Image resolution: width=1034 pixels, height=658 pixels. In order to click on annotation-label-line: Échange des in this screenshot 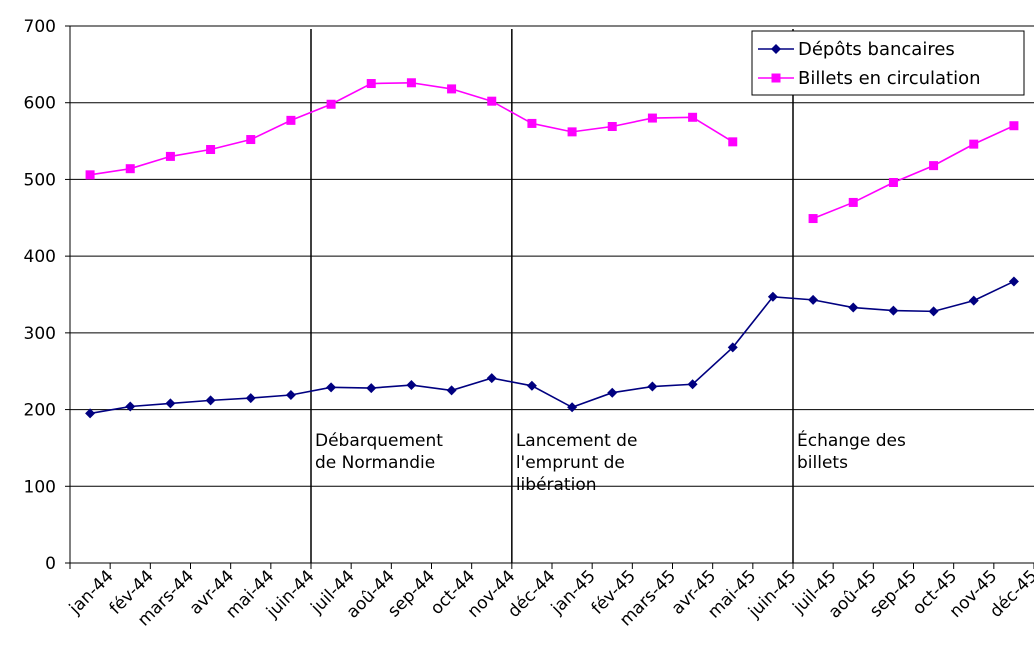, I will do `click(851, 440)`.